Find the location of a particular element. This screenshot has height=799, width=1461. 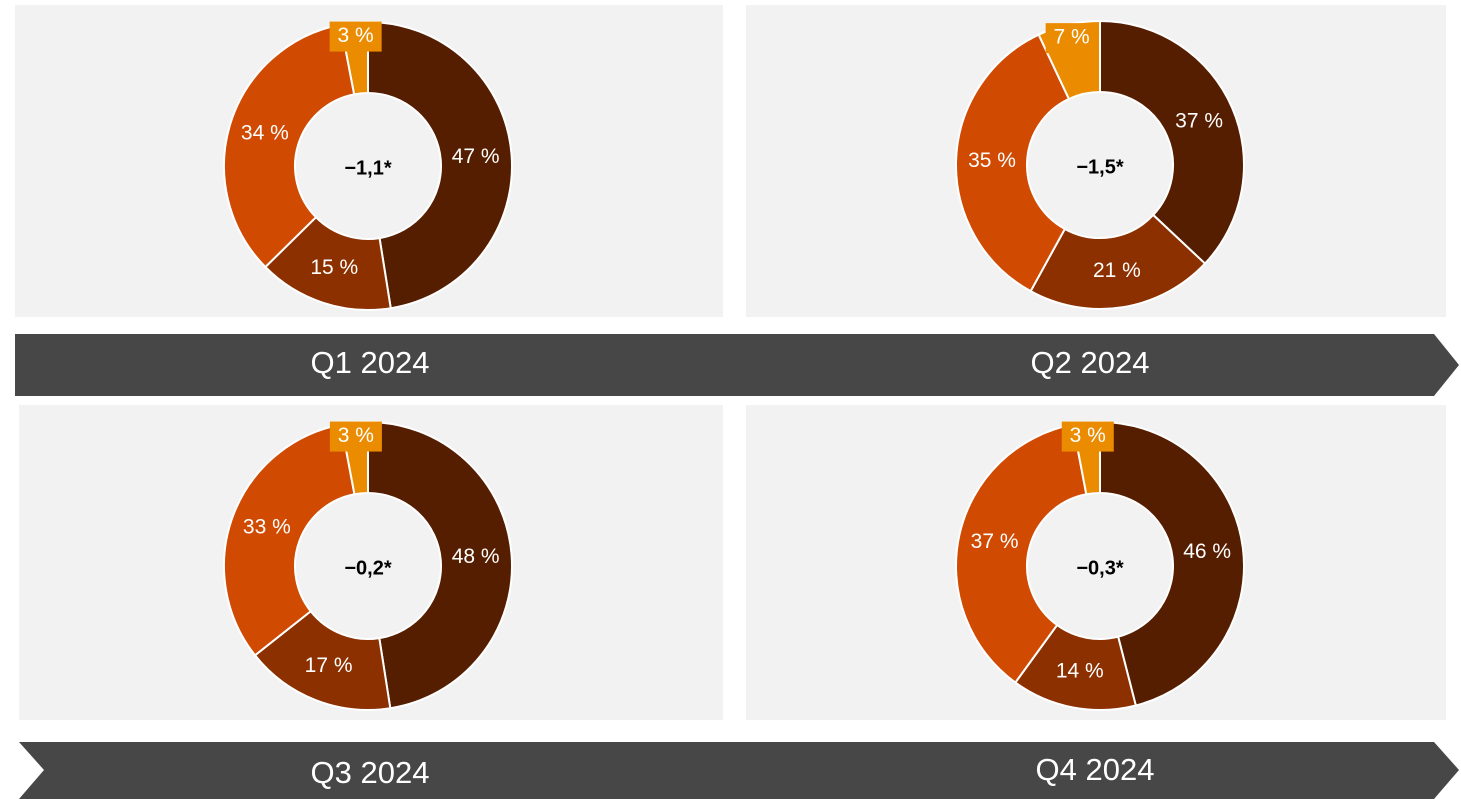

chart-title: Q3 2024 is located at coordinates (370, 772).